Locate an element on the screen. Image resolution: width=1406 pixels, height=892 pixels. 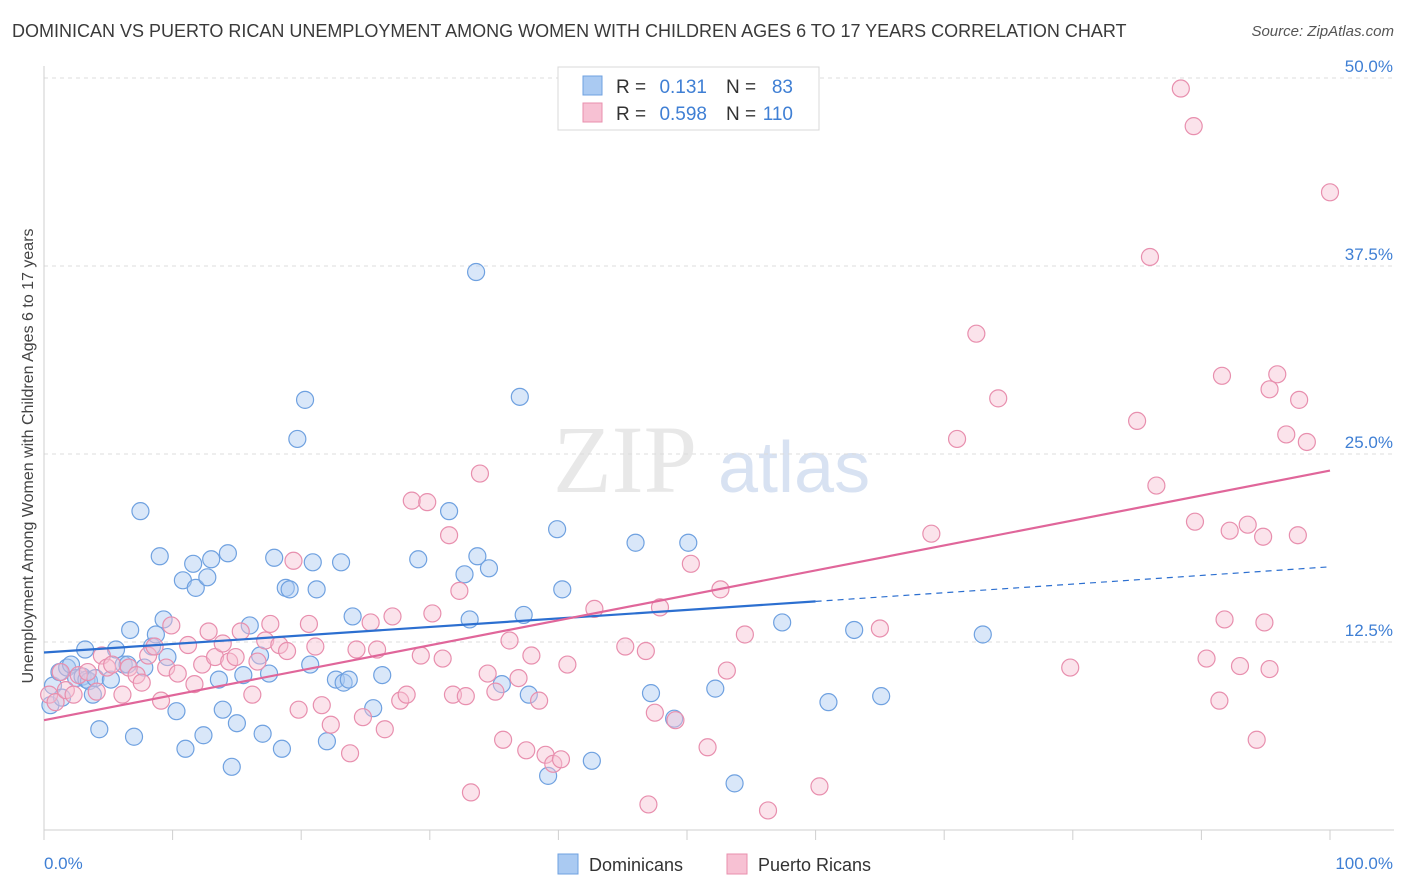
stats-legend: R = 0.131 N = 83 R = 0.598 N = 110 is located at coordinates (688, 98).